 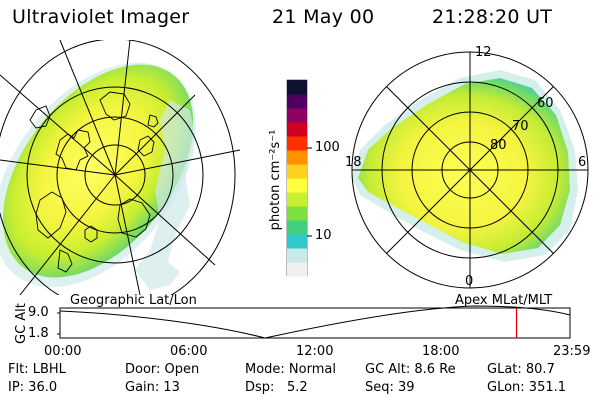 What do you see at coordinates (520, 126) in the screenshot?
I see `mlat-ring-70: 70` at bounding box center [520, 126].